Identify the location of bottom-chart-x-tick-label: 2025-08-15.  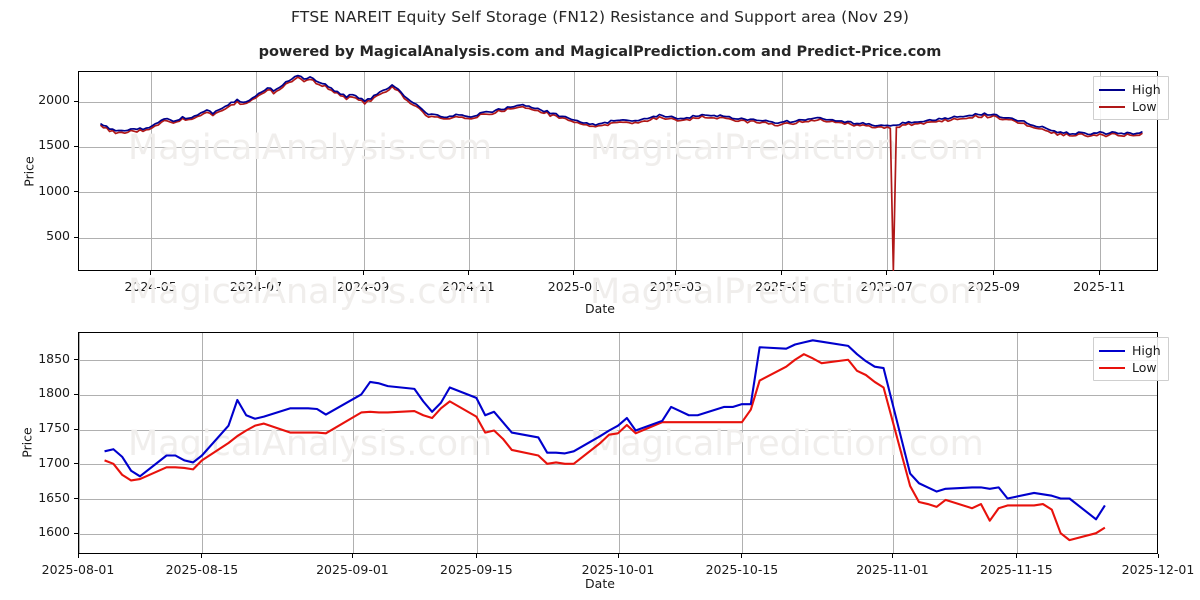
(202, 569).